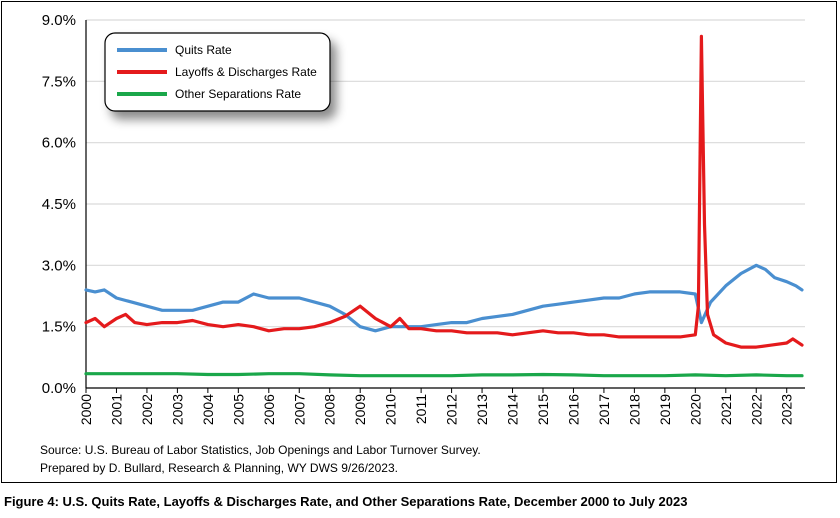 The height and width of the screenshot is (518, 840). What do you see at coordinates (513, 409) in the screenshot?
I see `x-tick-label: 2014` at bounding box center [513, 409].